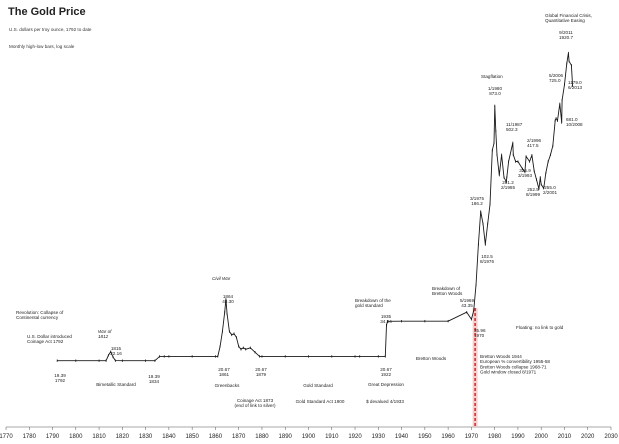 Image resolution: width=619 pixels, height=444 pixels. Describe the element at coordinates (566, 35) in the screenshot. I see `annotation-label: 9/2011 1920.7` at that location.